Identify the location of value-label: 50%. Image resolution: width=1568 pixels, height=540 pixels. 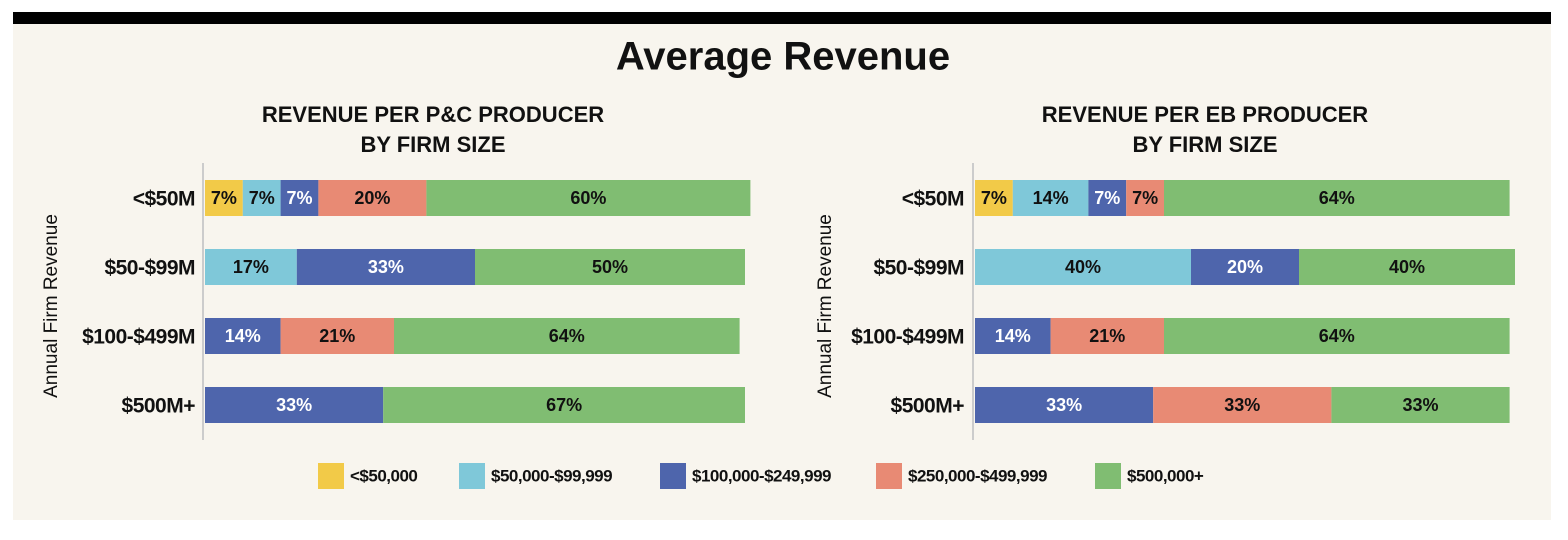
(610, 267).